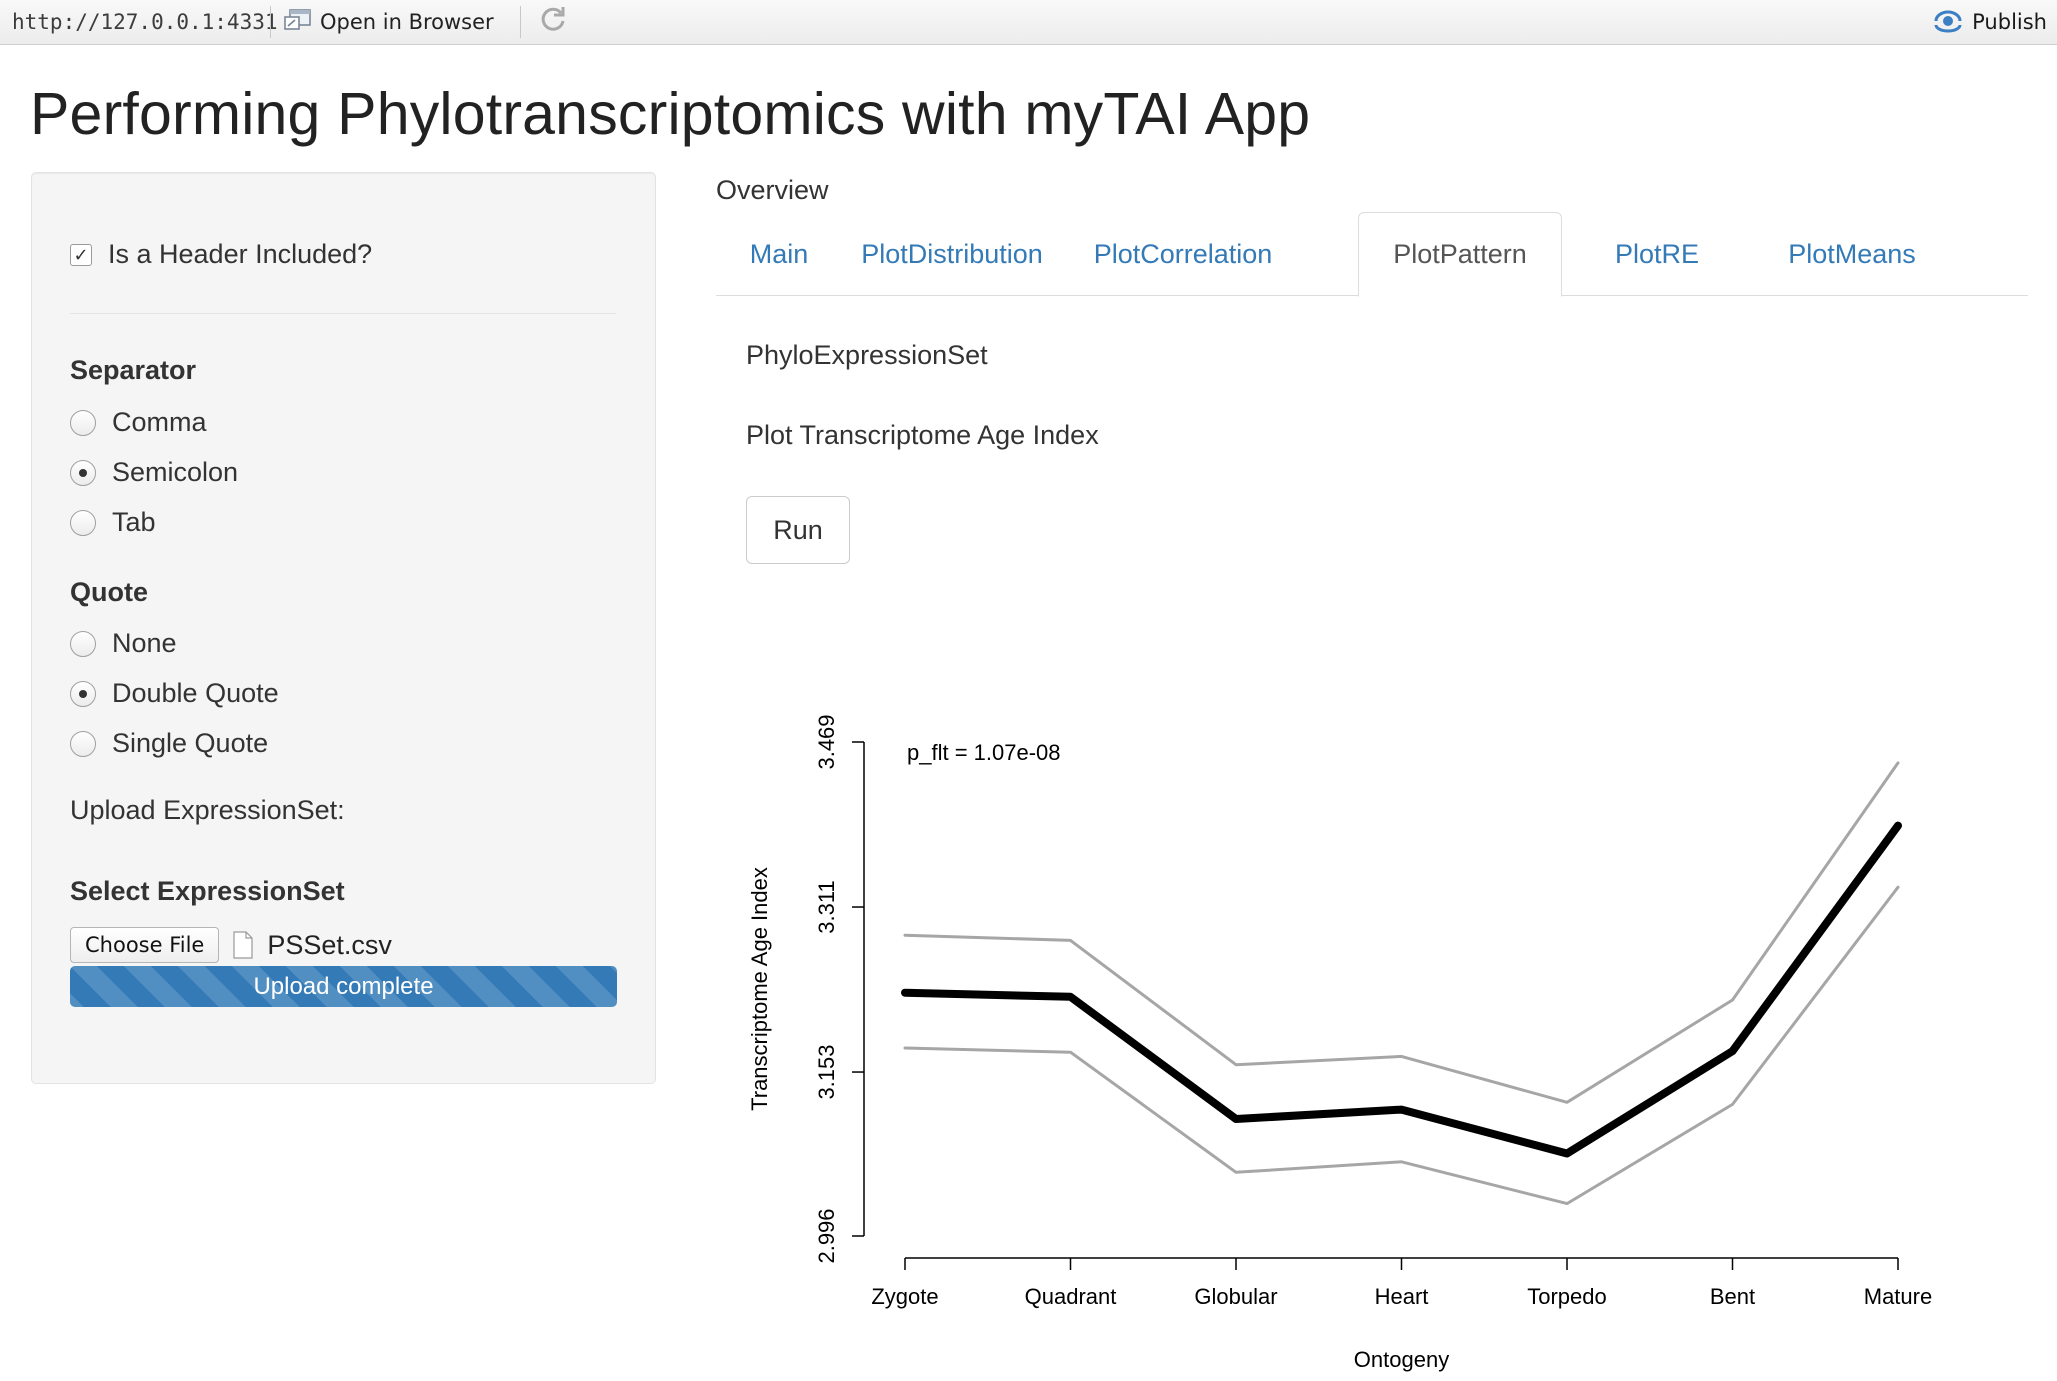 Image resolution: width=2057 pixels, height=1381 pixels. I want to click on y-tick-label: 3.311, so click(826, 906).